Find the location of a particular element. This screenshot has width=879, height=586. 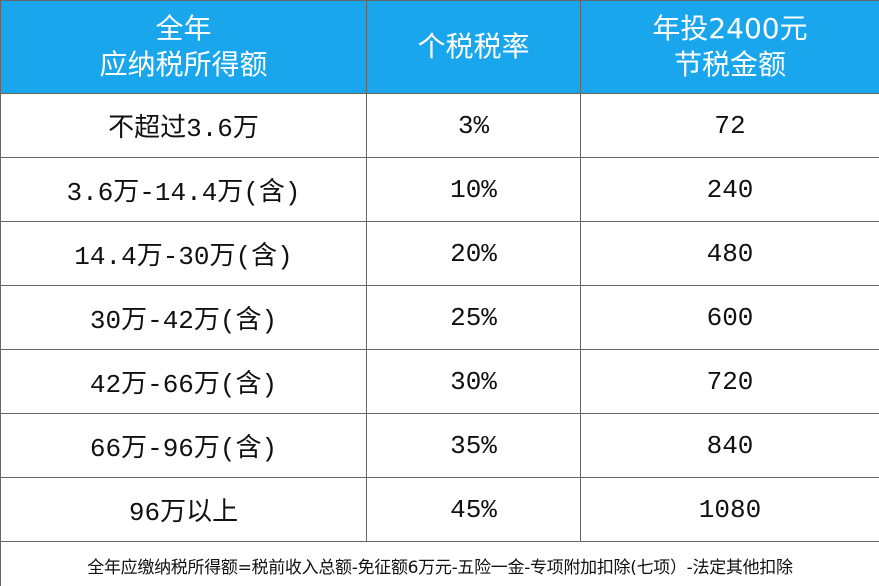

table-cell: 720 is located at coordinates (729, 381).